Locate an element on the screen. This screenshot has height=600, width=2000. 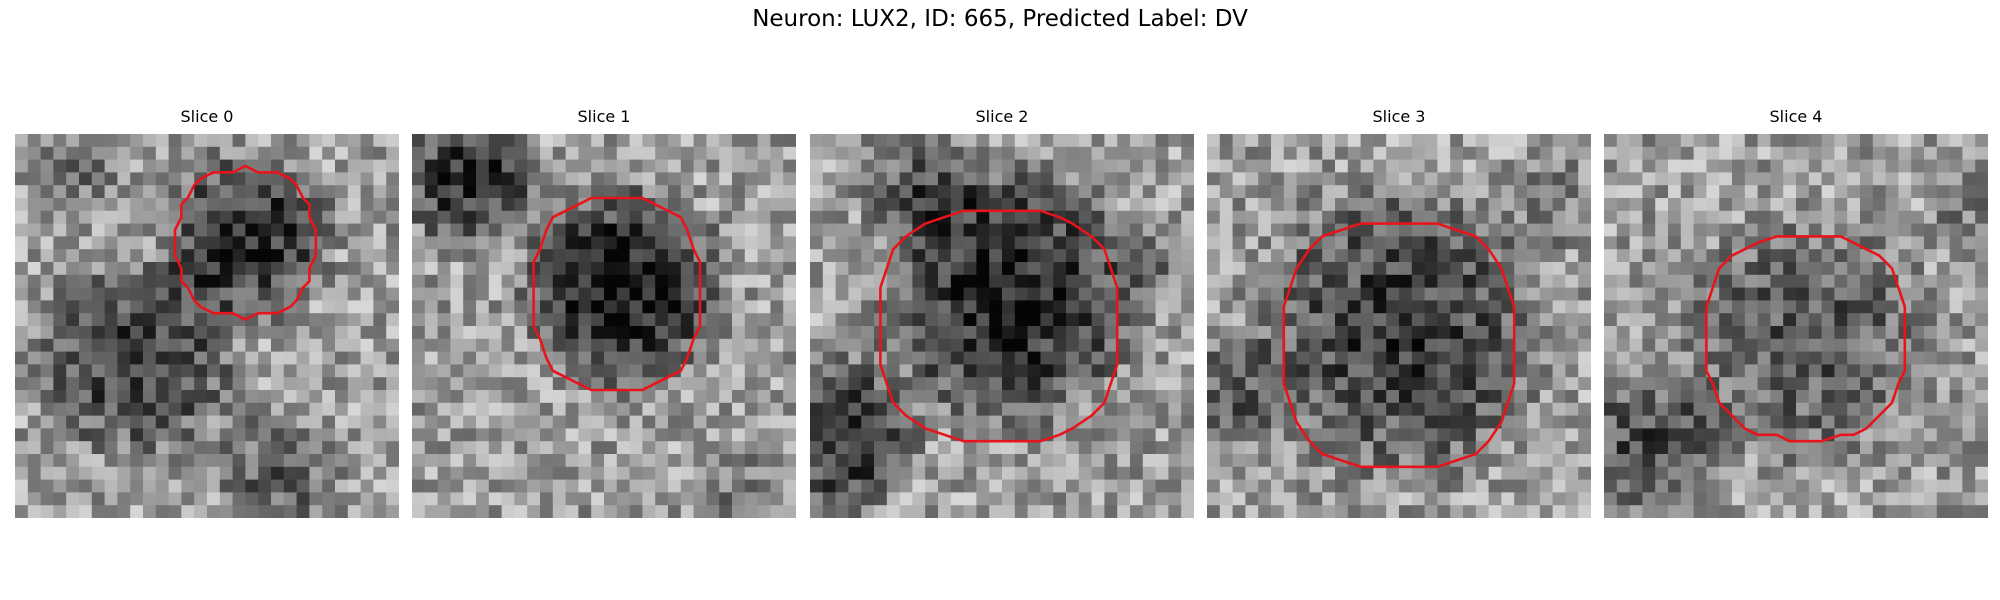
slice-title: Slice 1 is located at coordinates (604, 116).